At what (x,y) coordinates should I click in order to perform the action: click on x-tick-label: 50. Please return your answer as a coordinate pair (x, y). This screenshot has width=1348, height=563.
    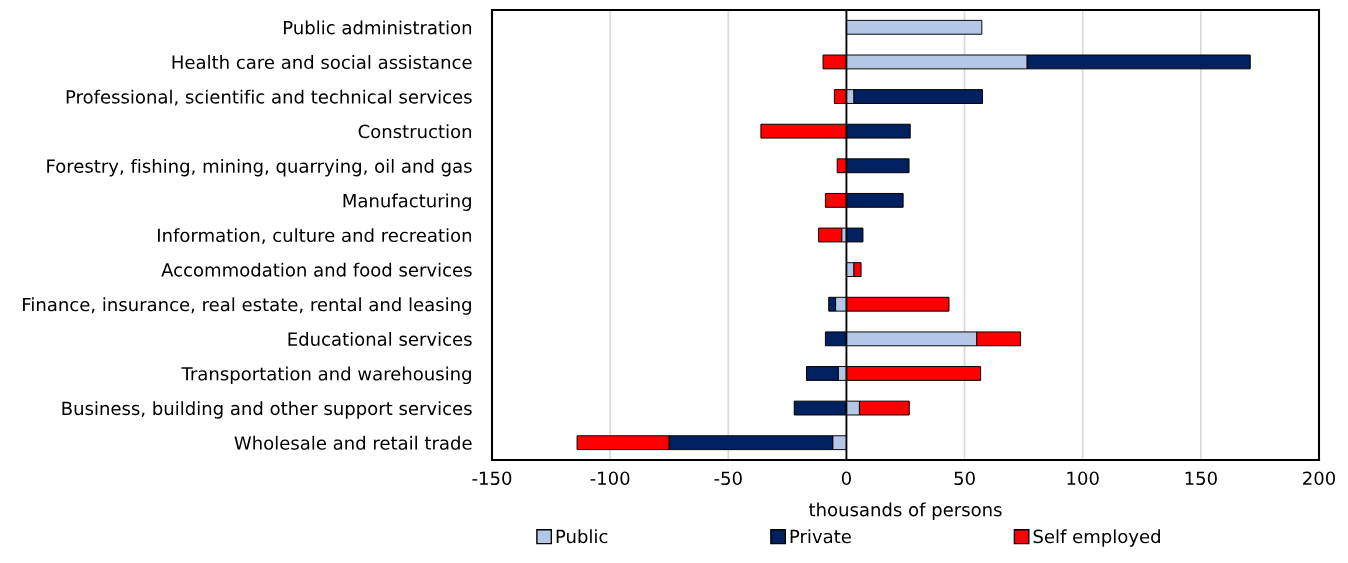
    Looking at the image, I should click on (964, 478).